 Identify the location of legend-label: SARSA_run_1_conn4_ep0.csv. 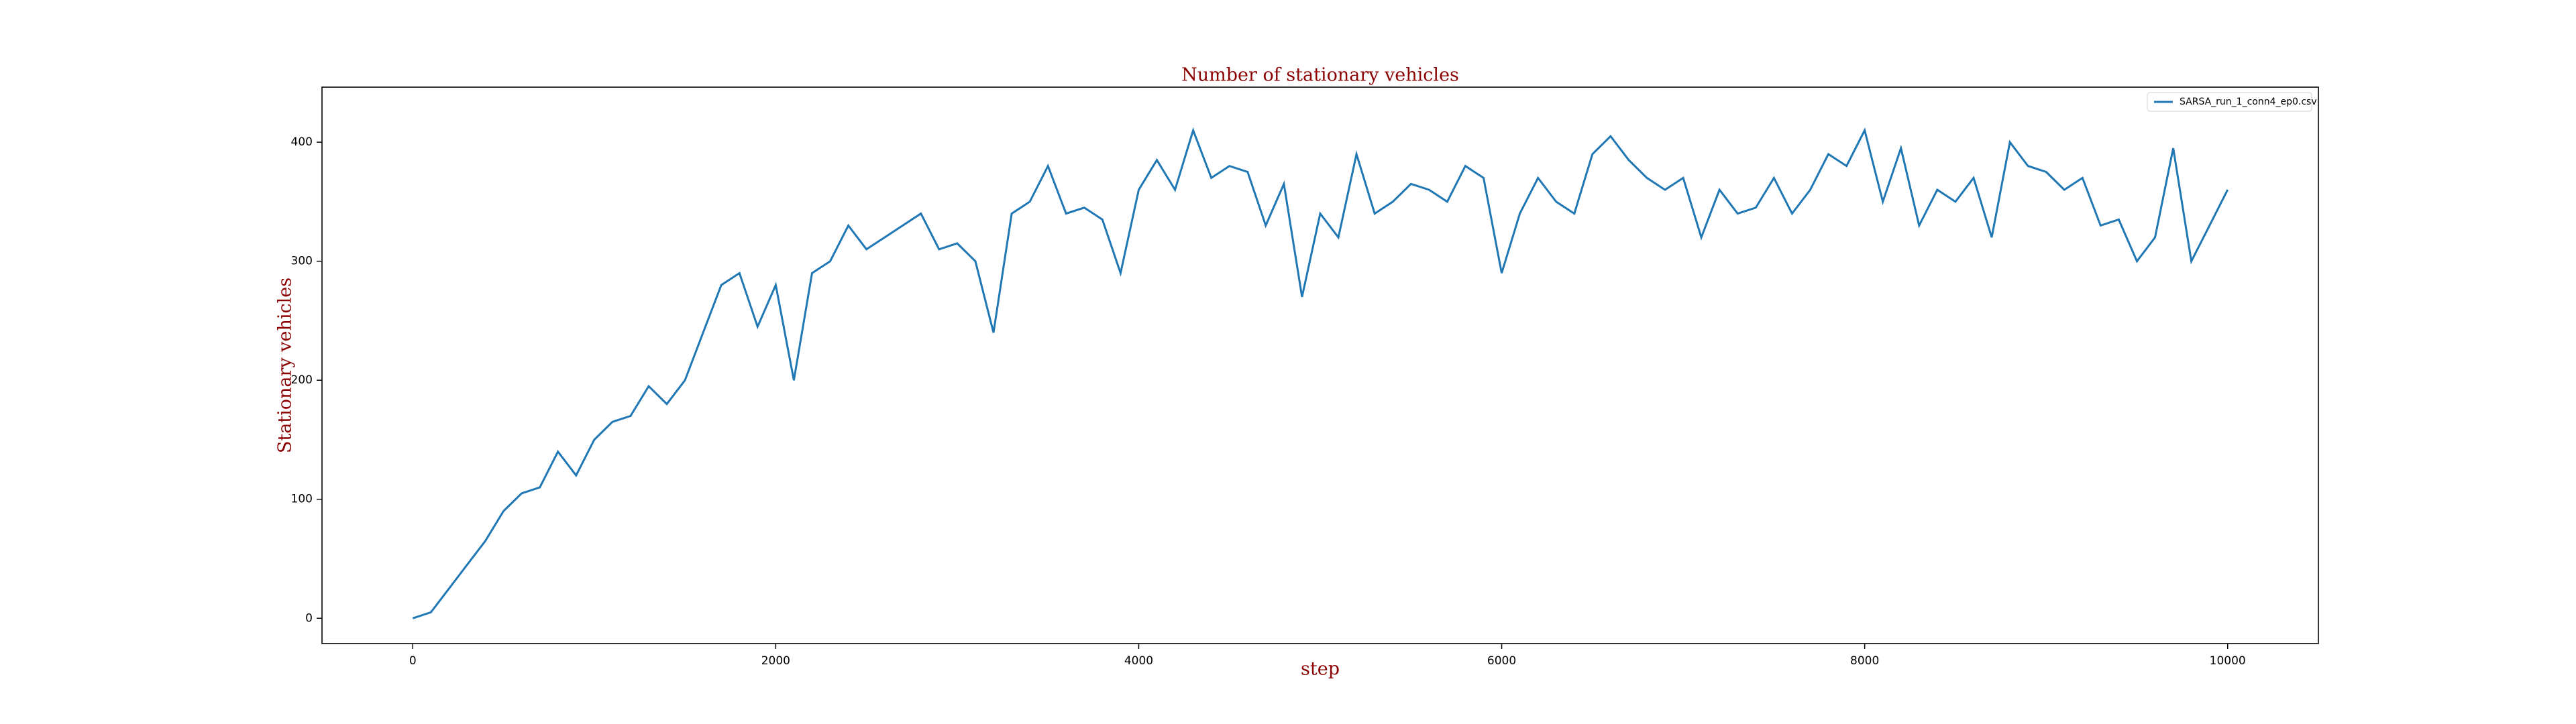
(2248, 102).